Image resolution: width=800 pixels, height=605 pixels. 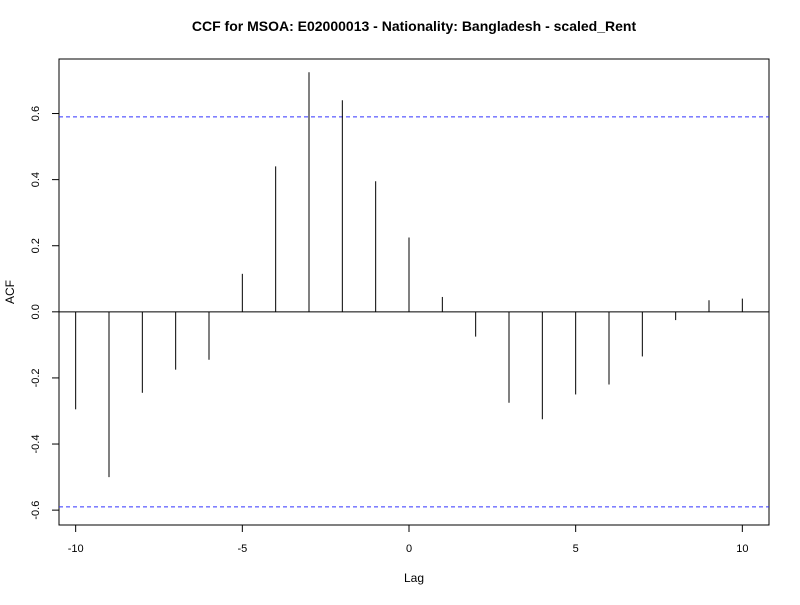 I want to click on x-tick-label: 10, so click(x=742, y=549).